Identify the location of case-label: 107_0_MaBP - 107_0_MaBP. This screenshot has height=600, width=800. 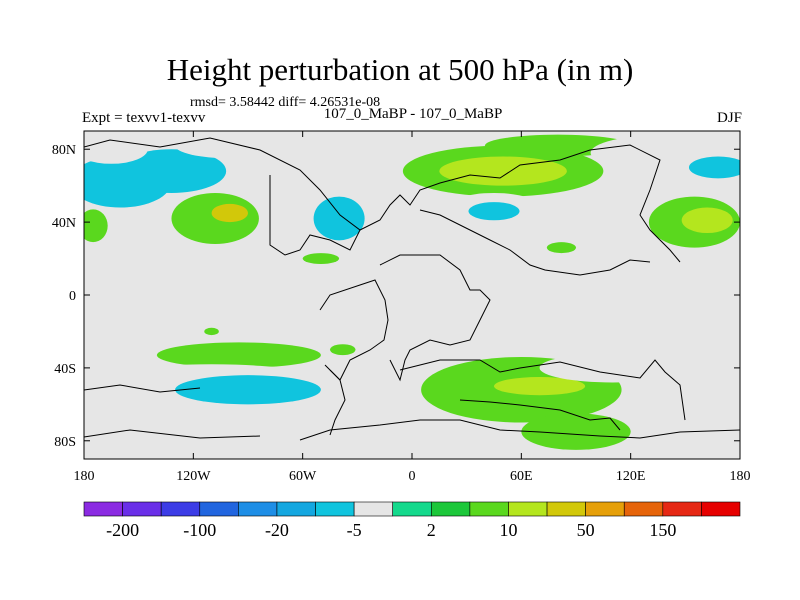
(413, 114).